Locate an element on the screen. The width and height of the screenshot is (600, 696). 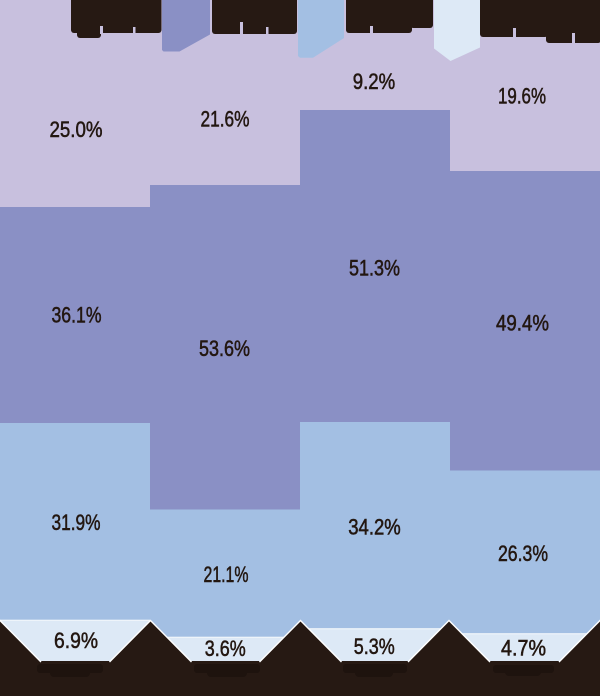
svg-text: 34.2% is located at coordinates (374, 527).